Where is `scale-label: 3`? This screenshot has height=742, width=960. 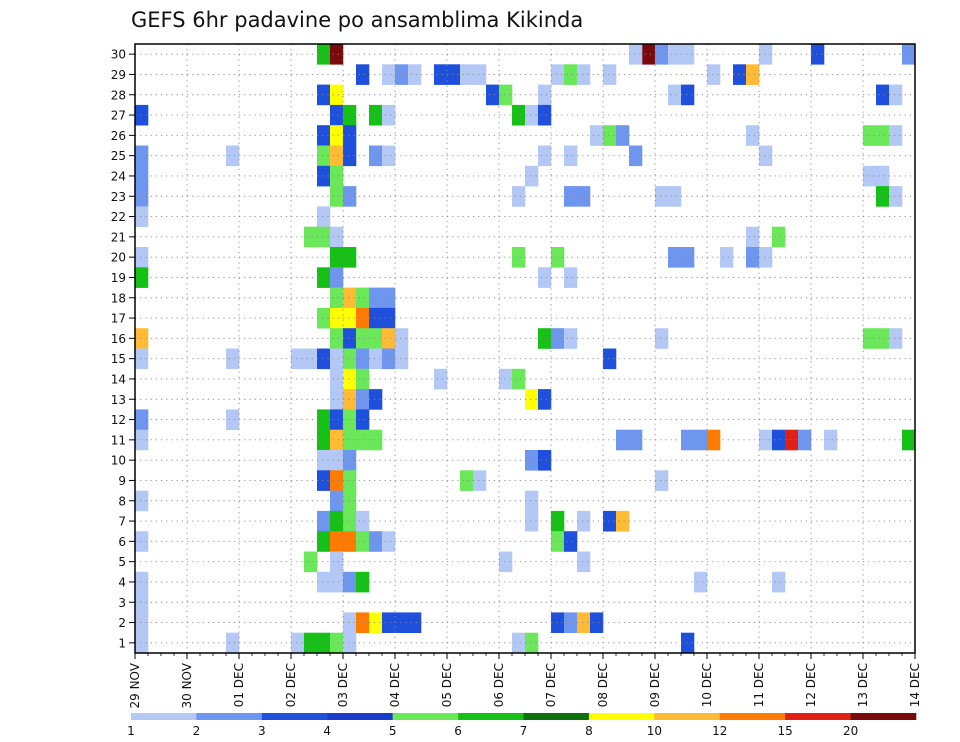 scale-label: 3 is located at coordinates (262, 731).